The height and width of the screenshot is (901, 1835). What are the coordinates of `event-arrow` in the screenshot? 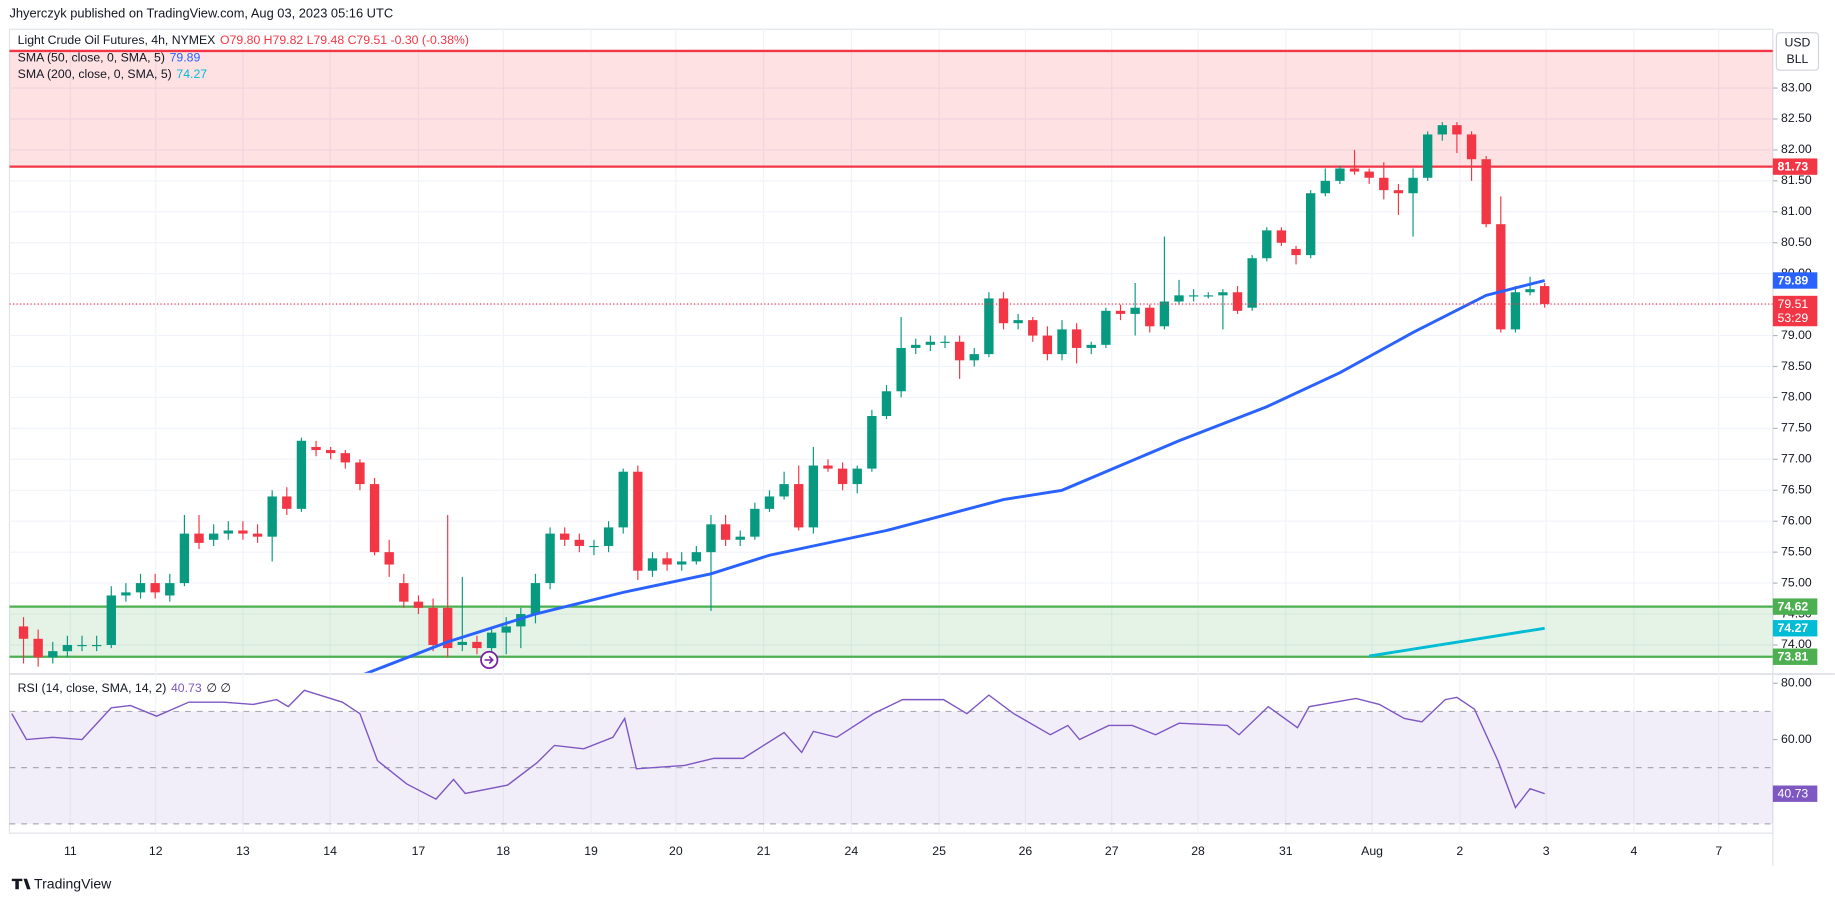 It's located at (489, 660).